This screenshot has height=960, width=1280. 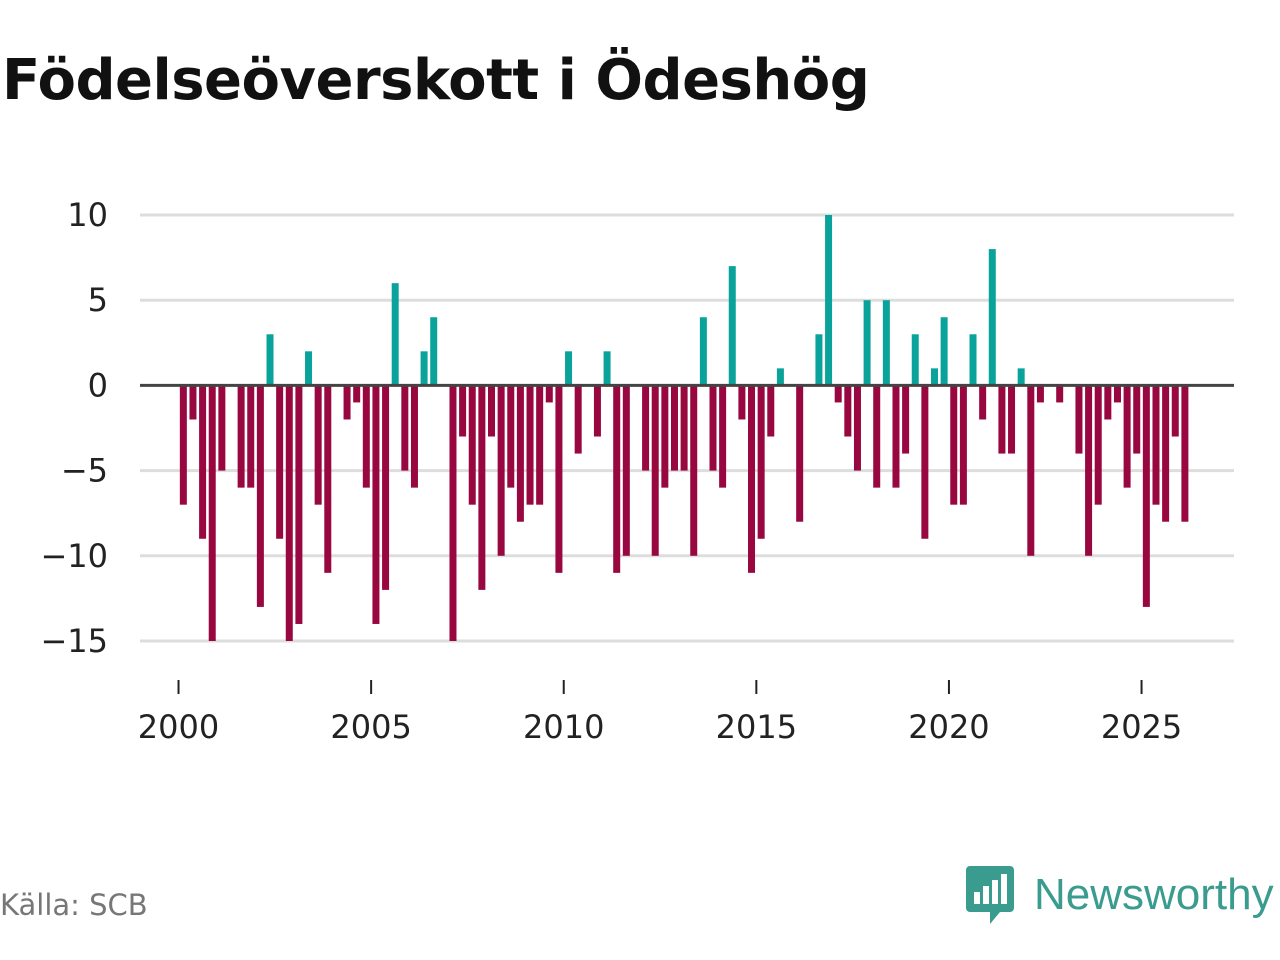 I want to click on y-tick-label: −5, so click(x=84, y=471).